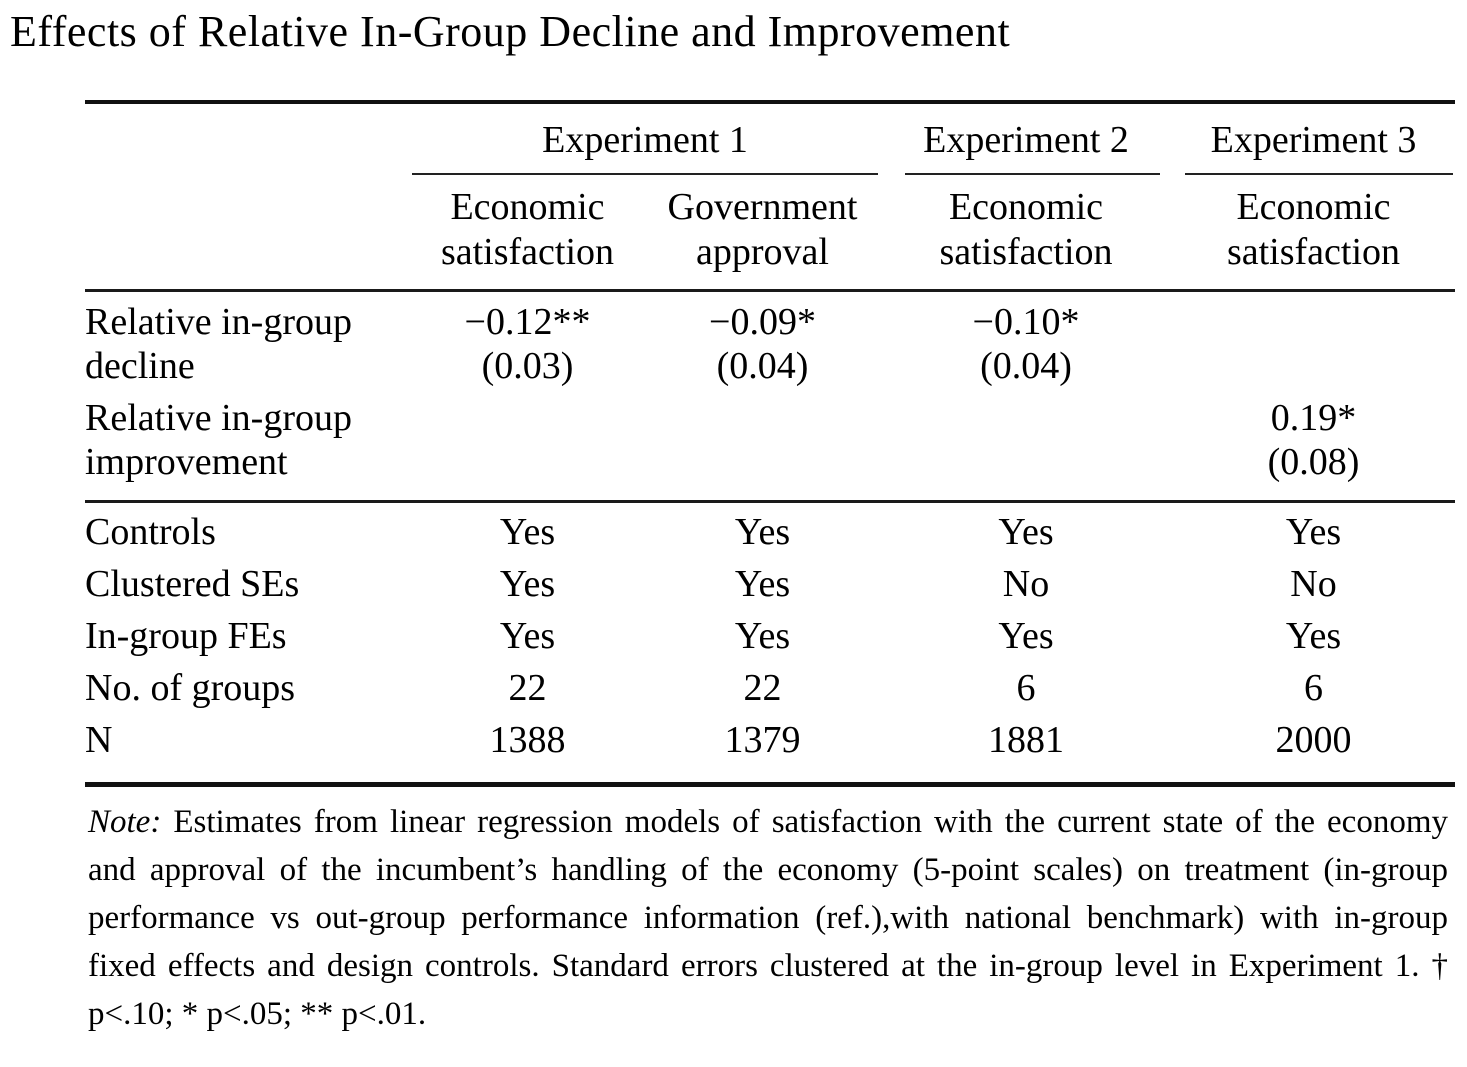 This screenshot has height=1067, width=1467. Describe the element at coordinates (645, 174) in the screenshot. I see `experiment-1-underline` at that location.